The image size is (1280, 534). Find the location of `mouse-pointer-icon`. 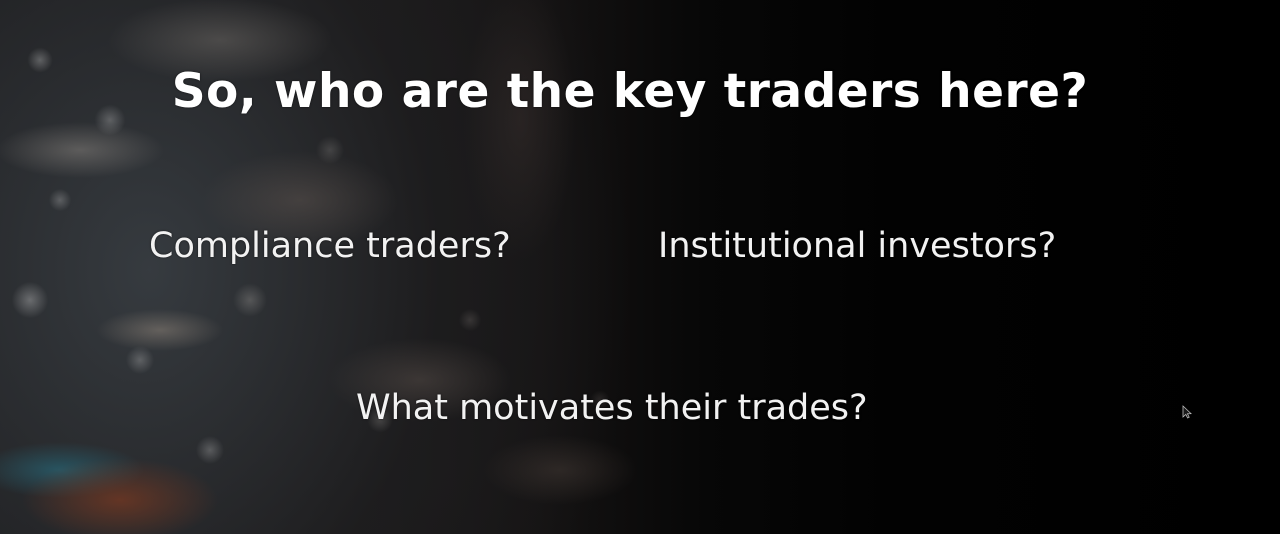

mouse-pointer-icon is located at coordinates (1187, 412).